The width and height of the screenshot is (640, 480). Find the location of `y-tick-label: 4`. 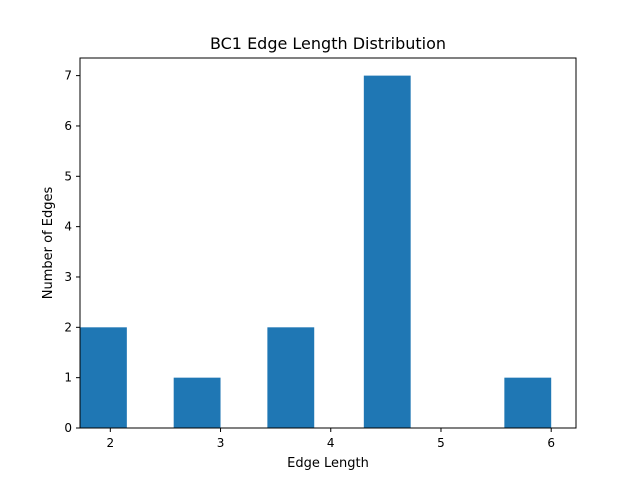

y-tick-label: 4 is located at coordinates (68, 227).